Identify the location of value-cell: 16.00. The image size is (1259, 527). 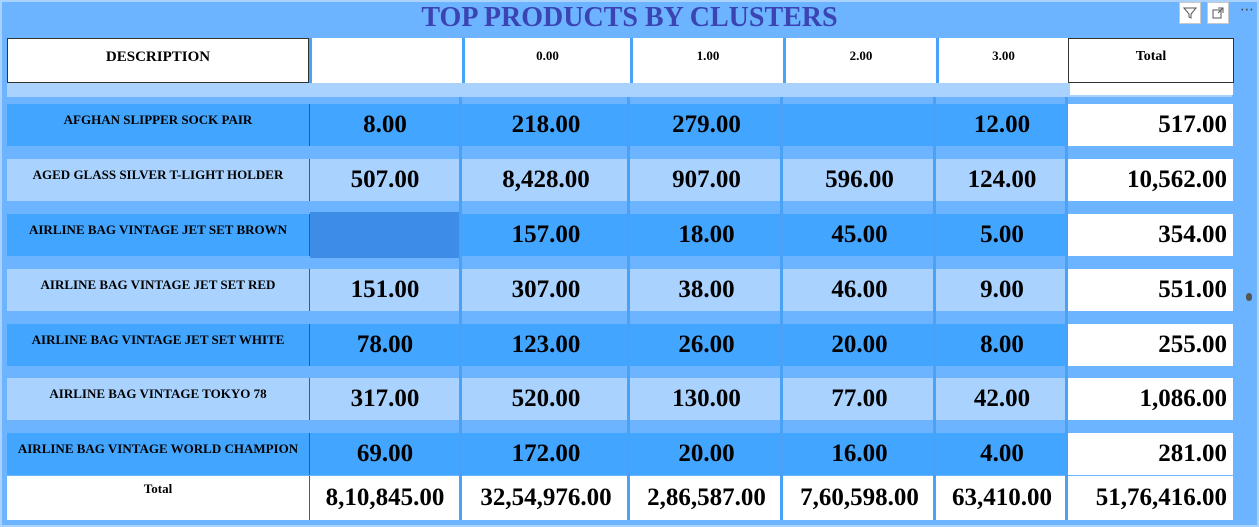
(859, 454).